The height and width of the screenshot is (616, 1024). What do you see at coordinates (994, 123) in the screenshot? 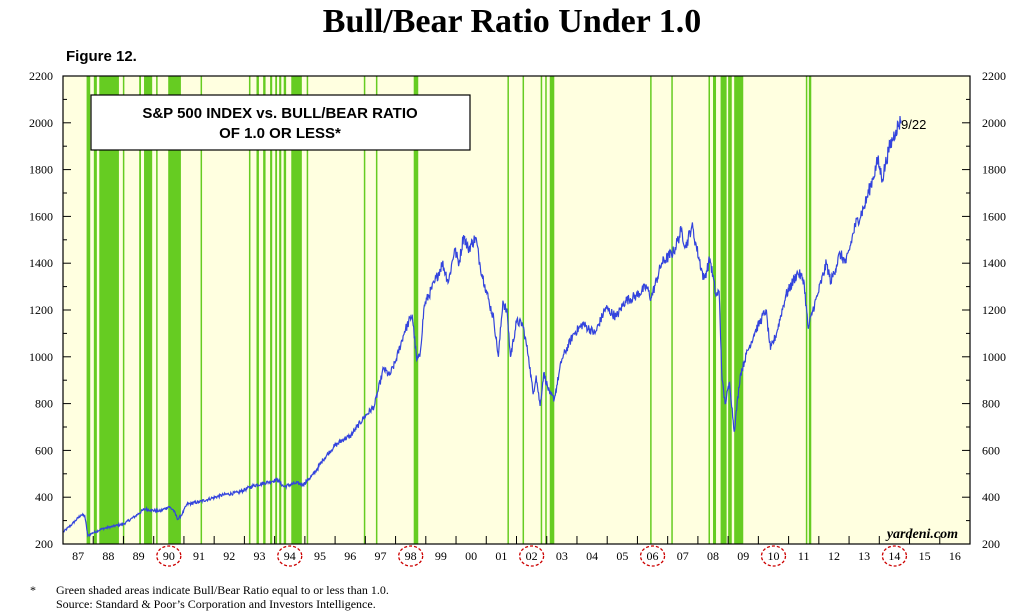
I see `y-tick-label-right: 2000` at bounding box center [994, 123].